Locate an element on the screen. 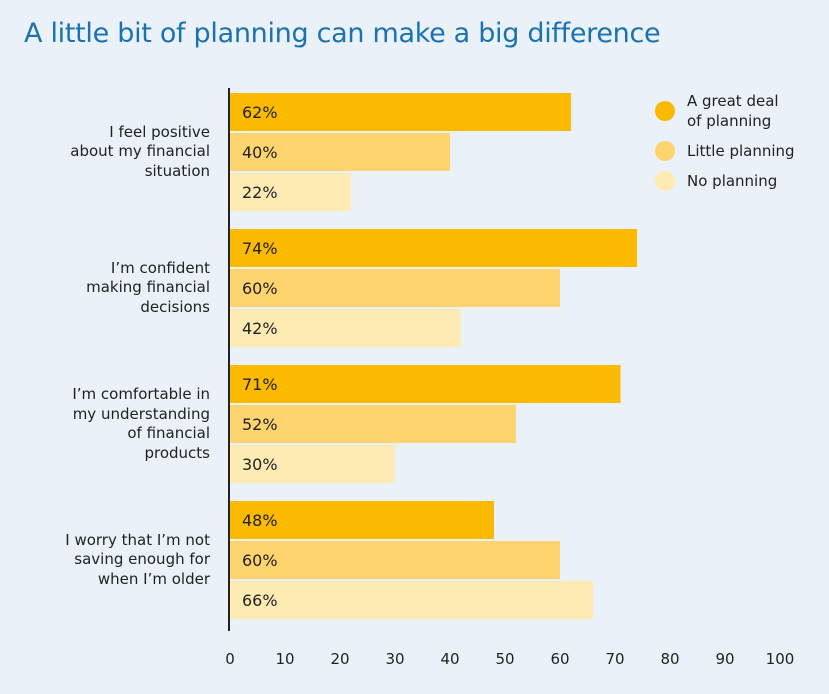 The width and height of the screenshot is (829, 694). bar-value-label: 62% is located at coordinates (260, 112).